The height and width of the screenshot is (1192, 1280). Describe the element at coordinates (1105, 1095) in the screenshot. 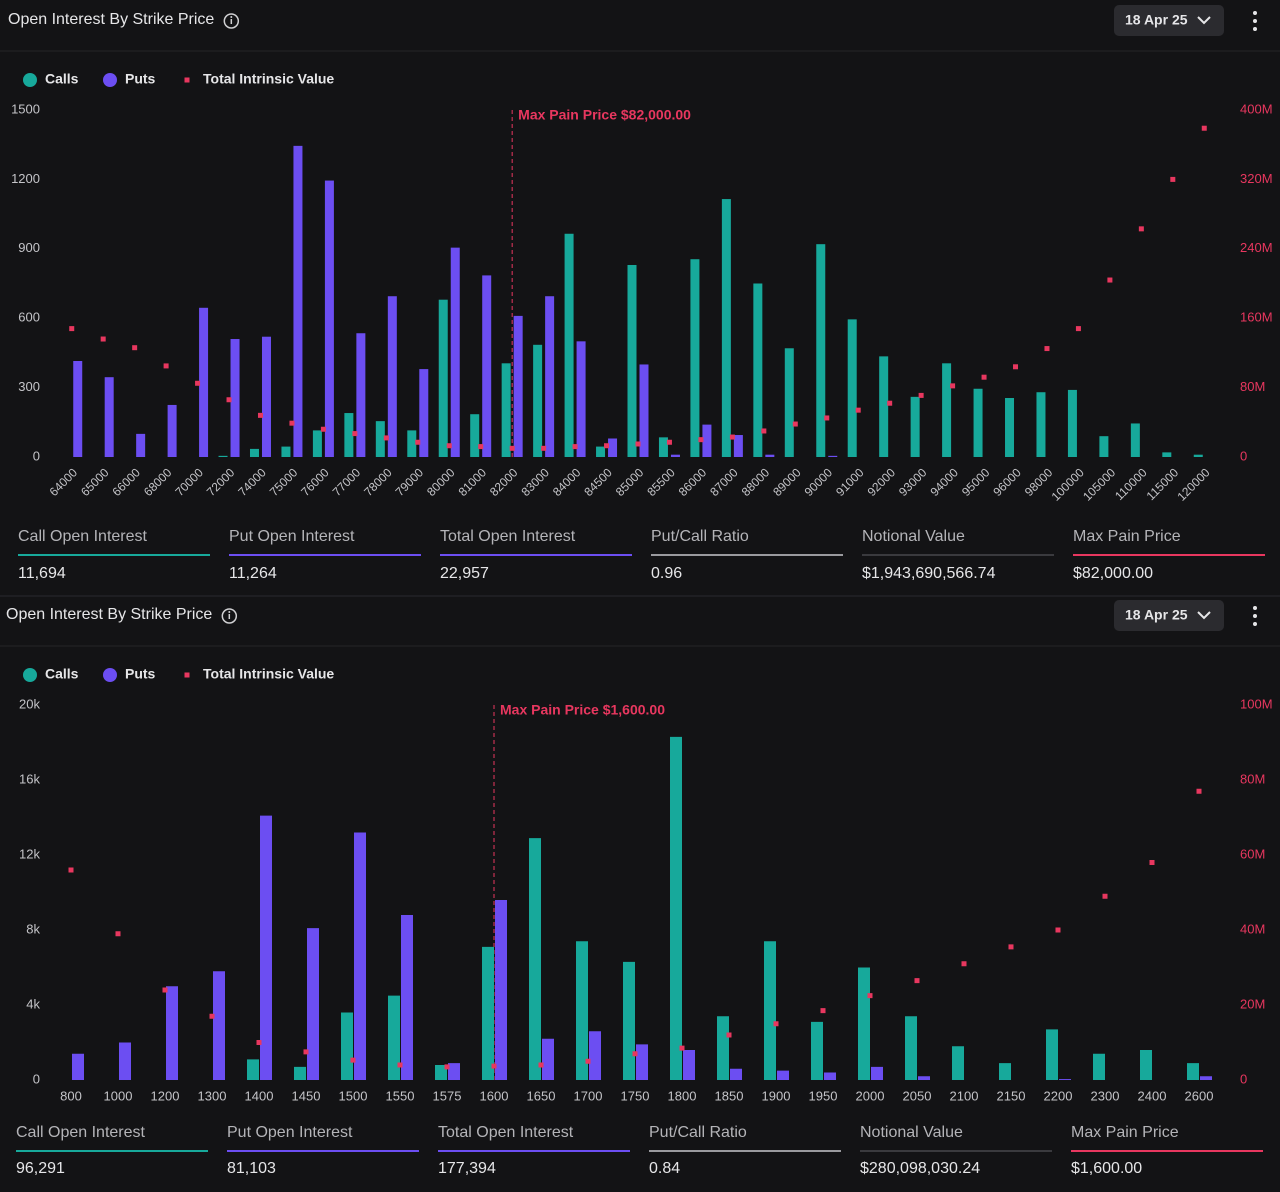

I see `x-tick-label: 2300` at that location.